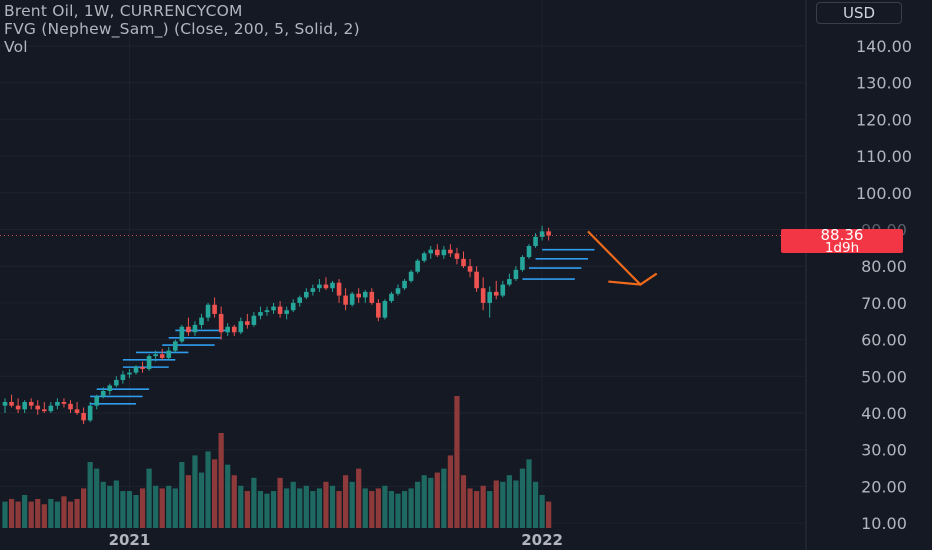 The image size is (932, 550). I want to click on trend-arrow-drawing, so click(622, 258).